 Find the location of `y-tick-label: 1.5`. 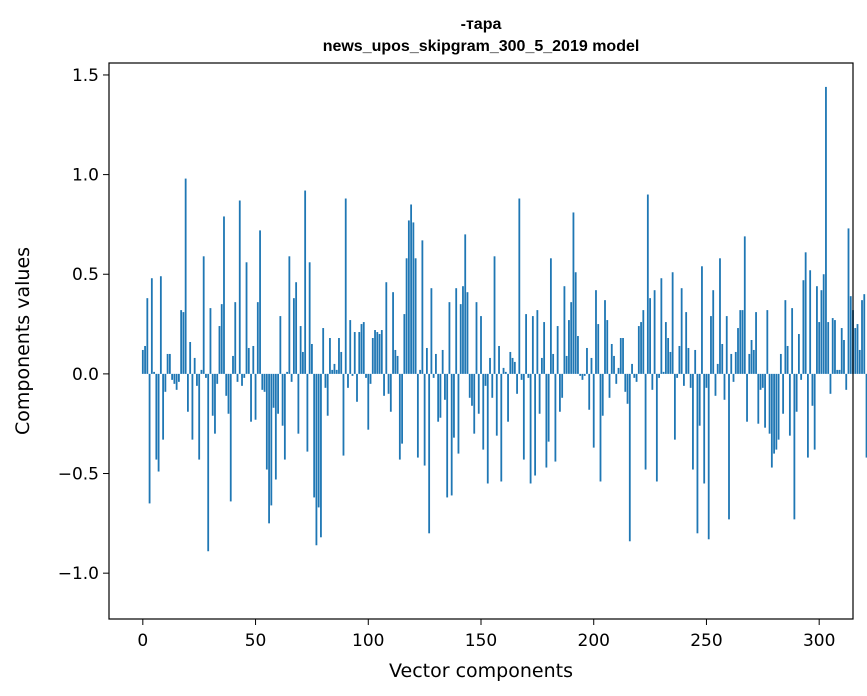

y-tick-label: 1.5 is located at coordinates (85, 76).